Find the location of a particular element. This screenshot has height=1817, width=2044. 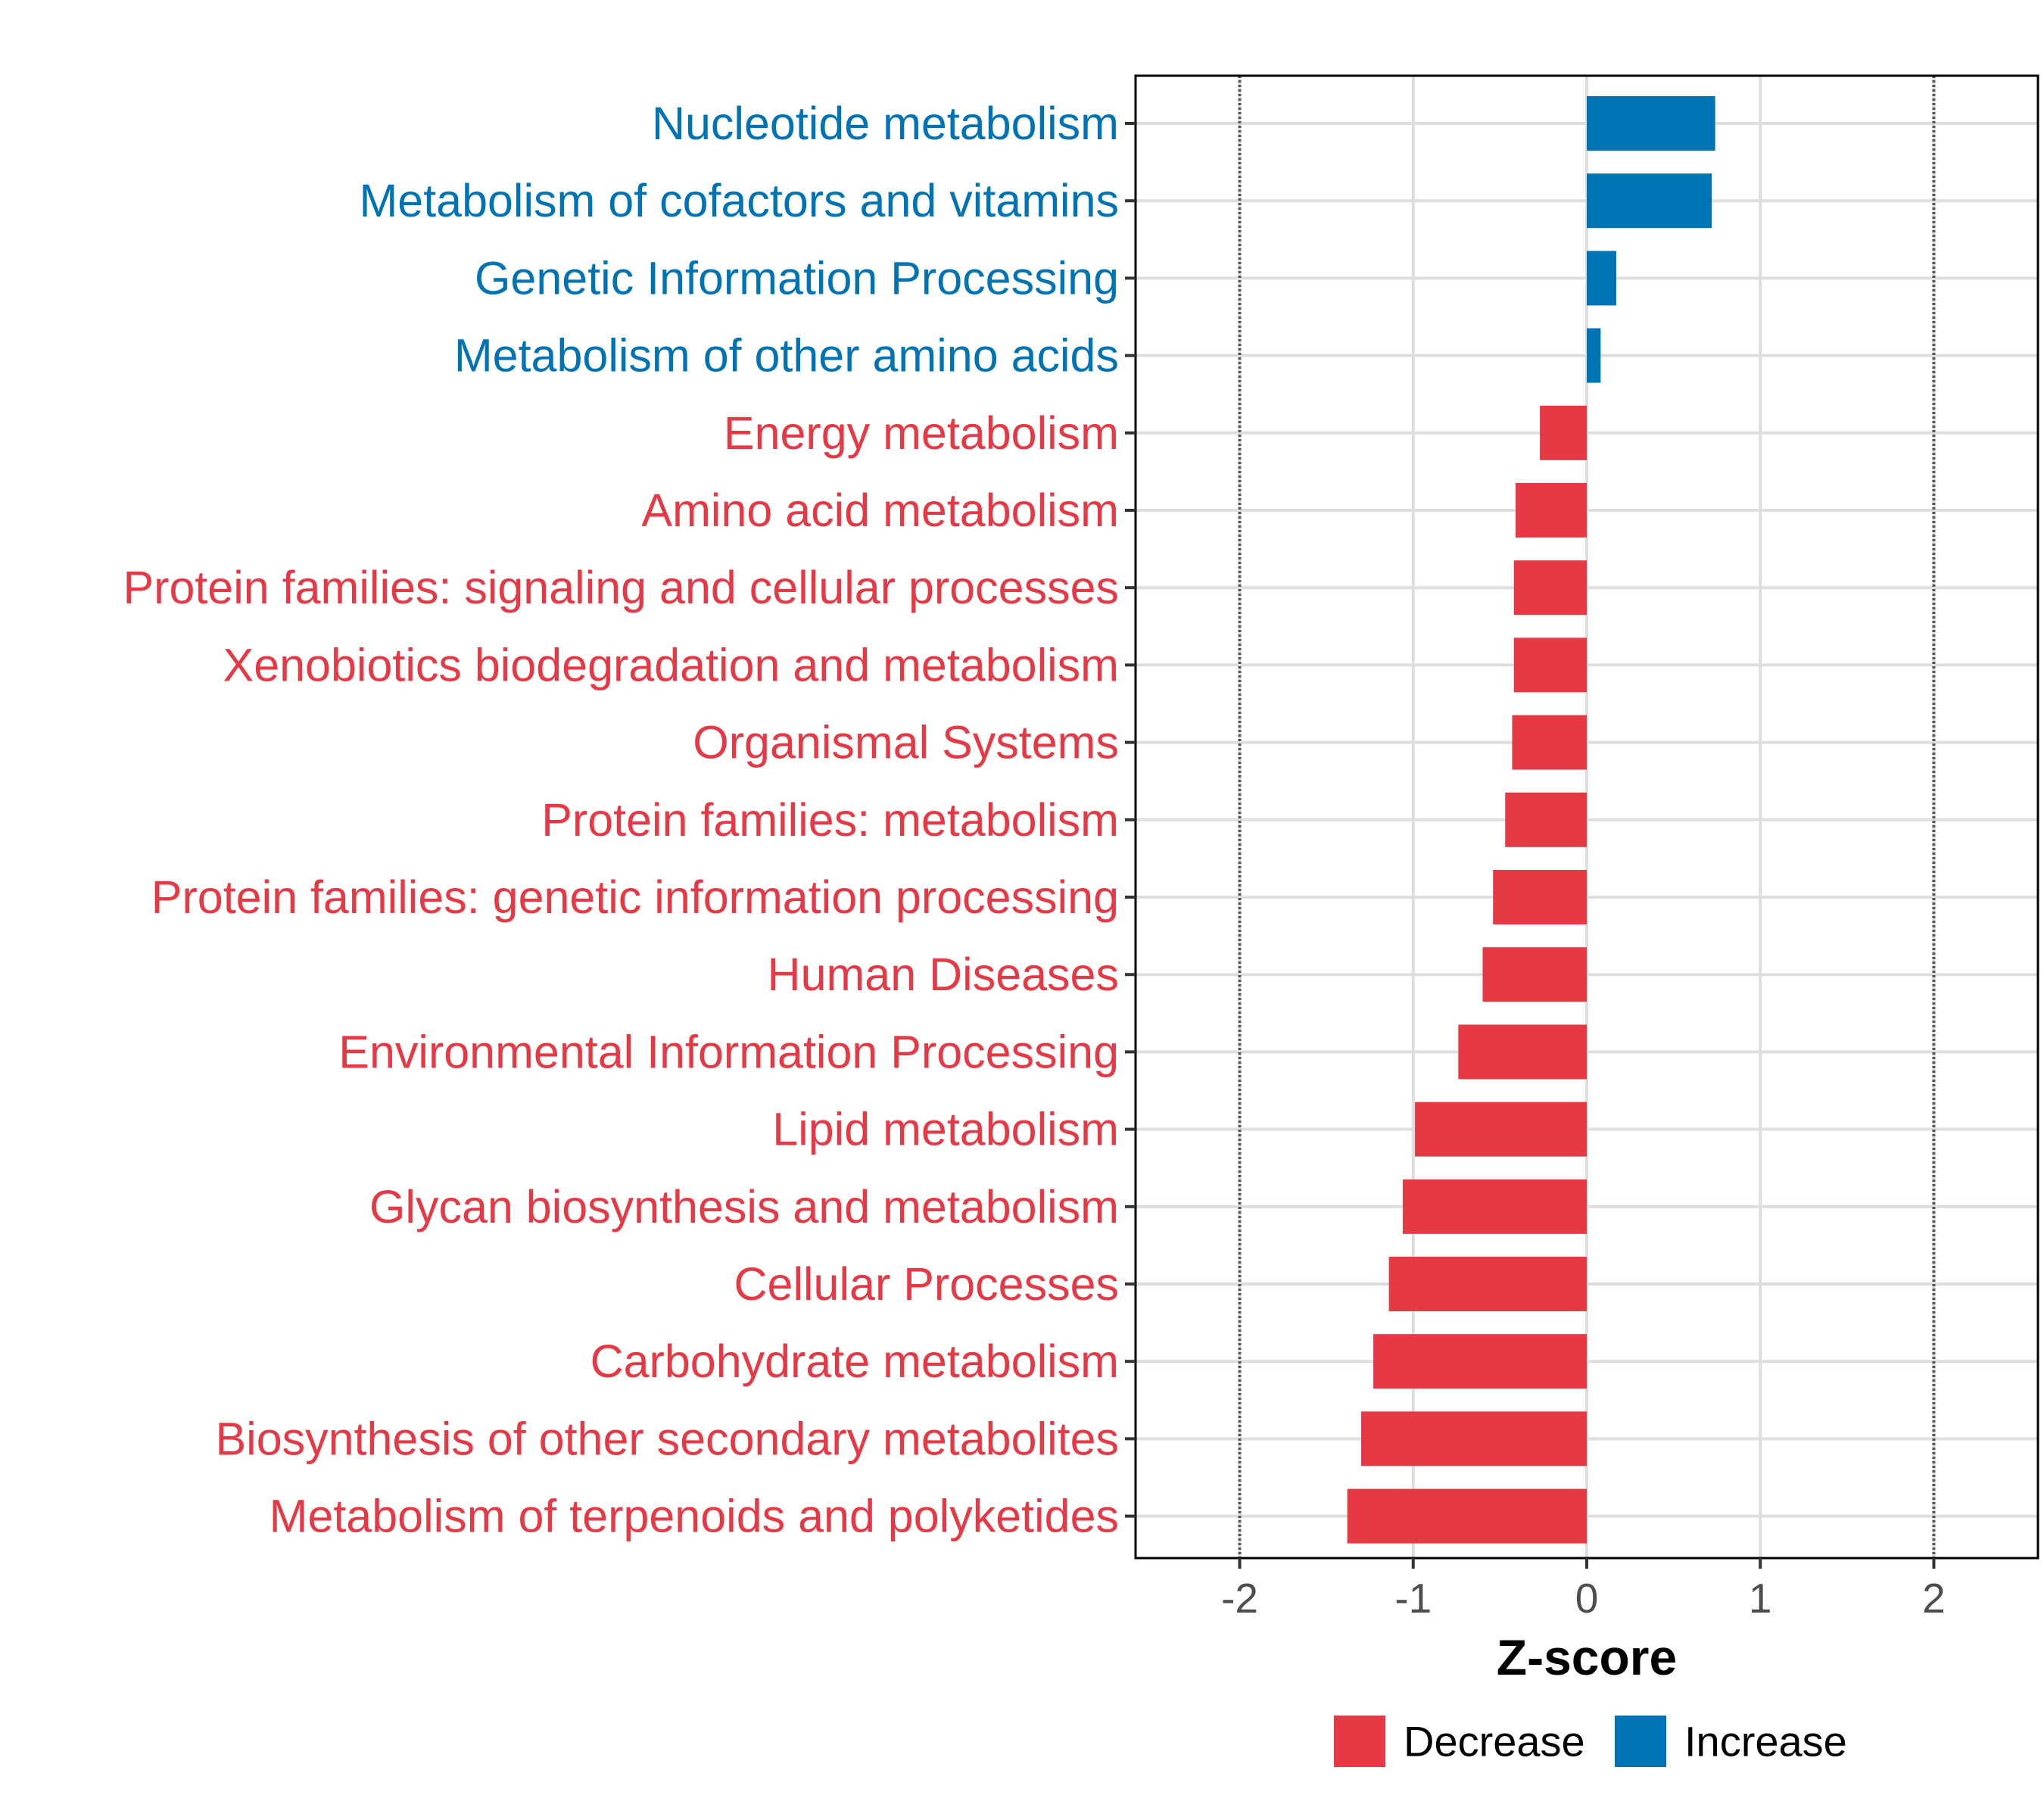

legend-key-increase is located at coordinates (1640, 1741).